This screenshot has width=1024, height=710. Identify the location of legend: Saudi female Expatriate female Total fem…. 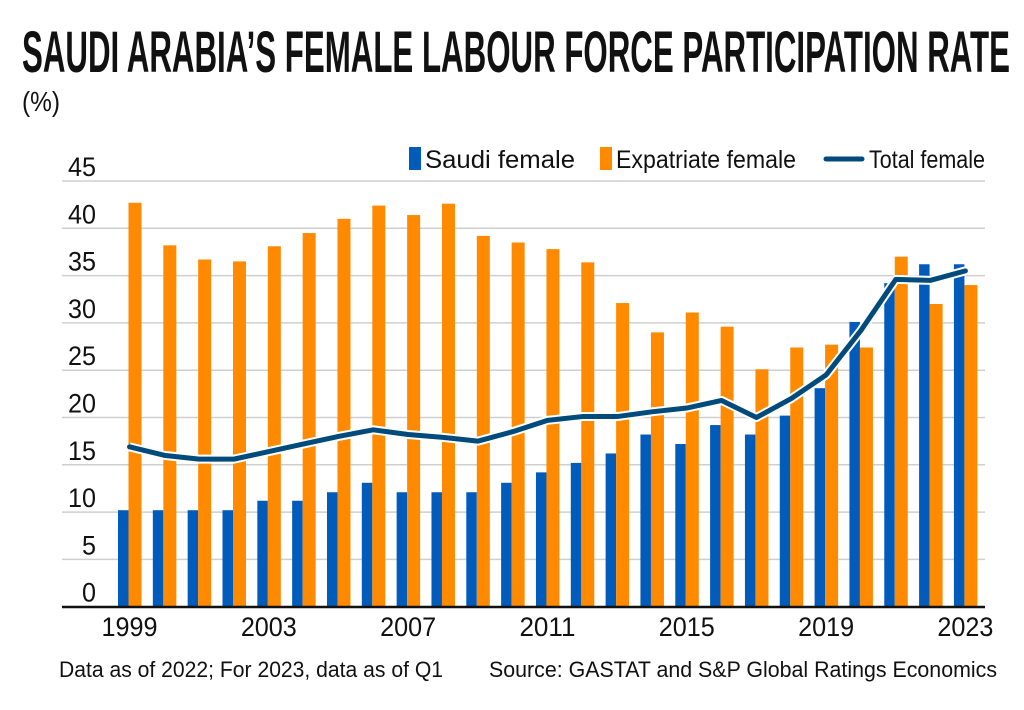
(697, 160).